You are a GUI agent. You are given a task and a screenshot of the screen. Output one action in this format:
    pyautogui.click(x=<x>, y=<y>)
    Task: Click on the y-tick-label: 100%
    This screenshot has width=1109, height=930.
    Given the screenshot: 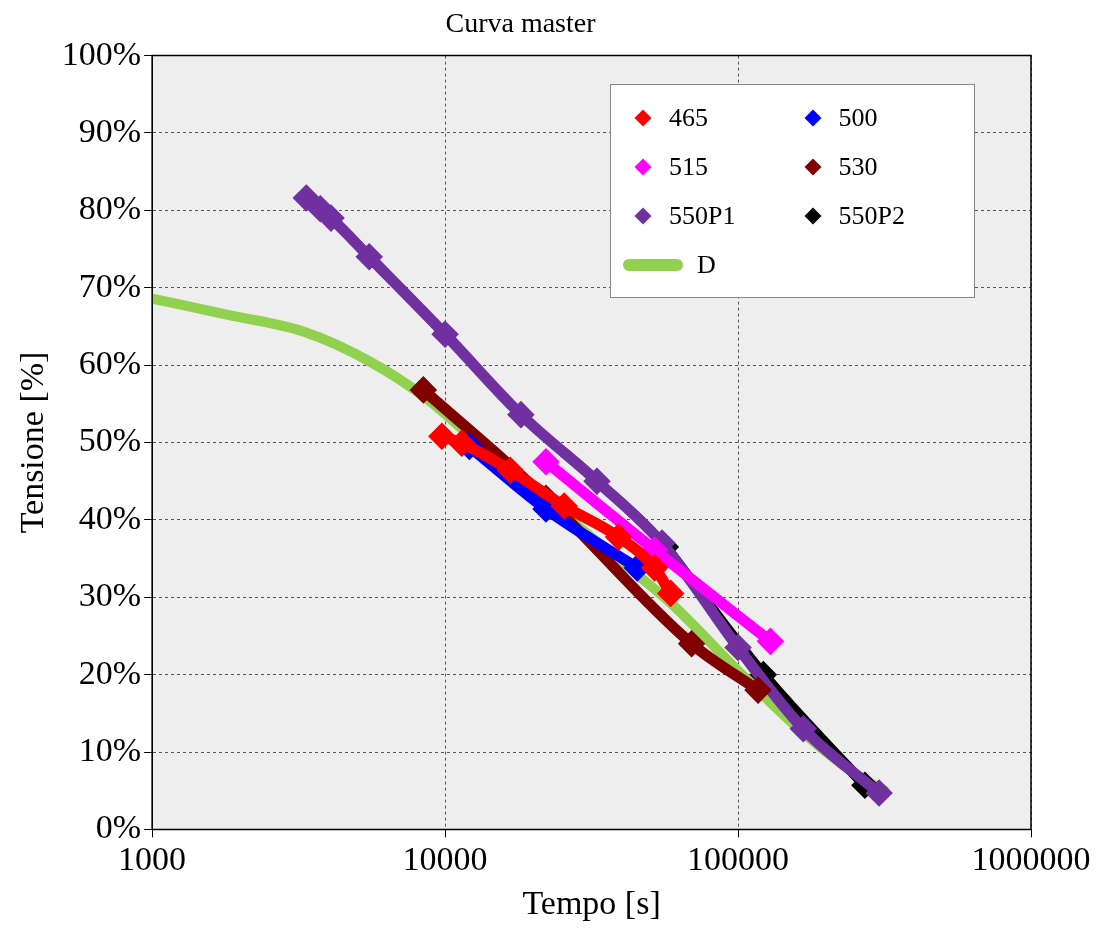 What is the action you would take?
    pyautogui.click(x=101, y=53)
    